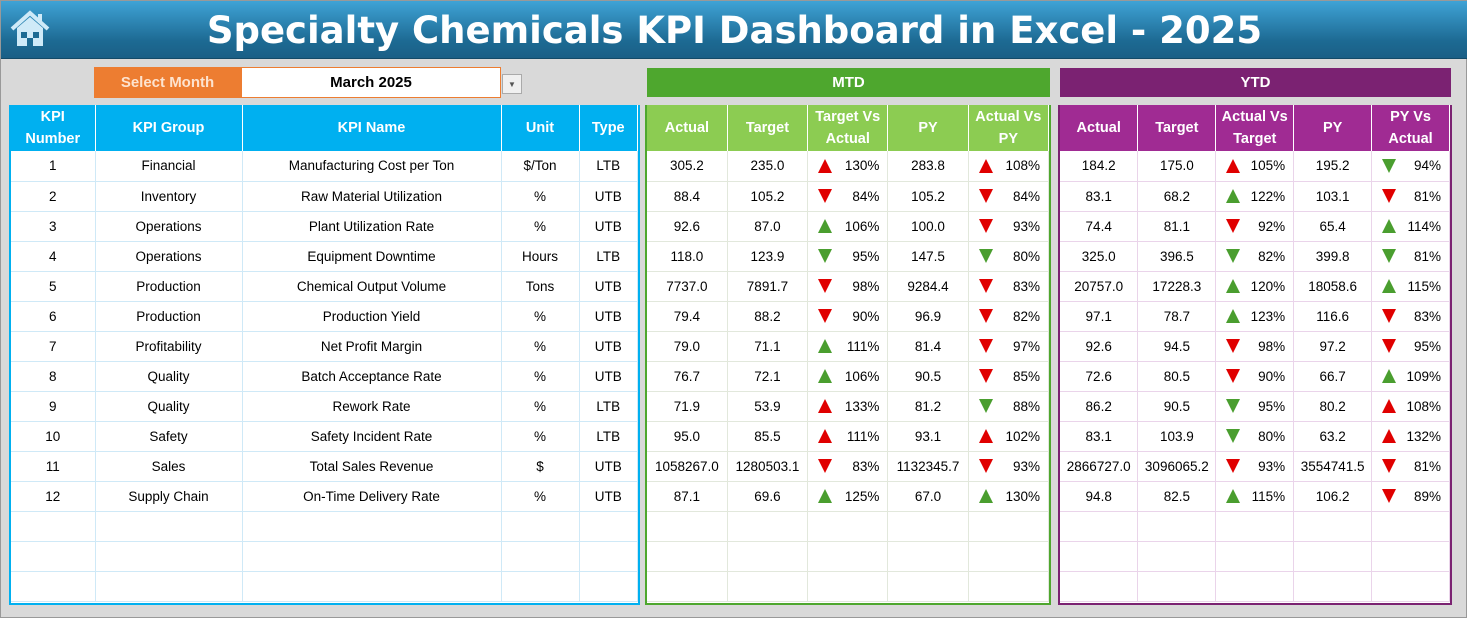  Describe the element at coordinates (928, 256) in the screenshot. I see `mtd-py: 147.5` at that location.